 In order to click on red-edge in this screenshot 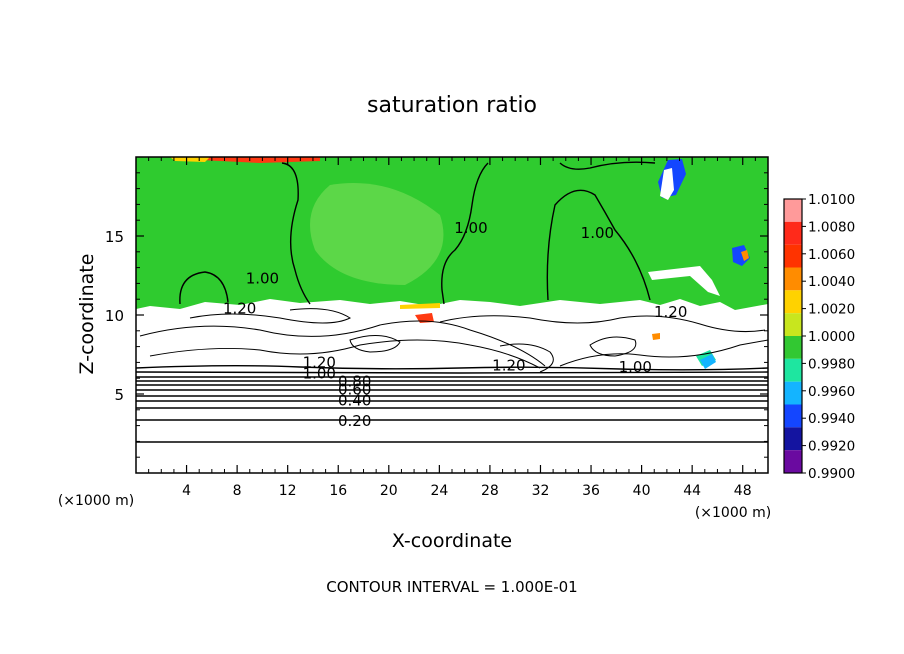, I will do `click(424, 318)`.